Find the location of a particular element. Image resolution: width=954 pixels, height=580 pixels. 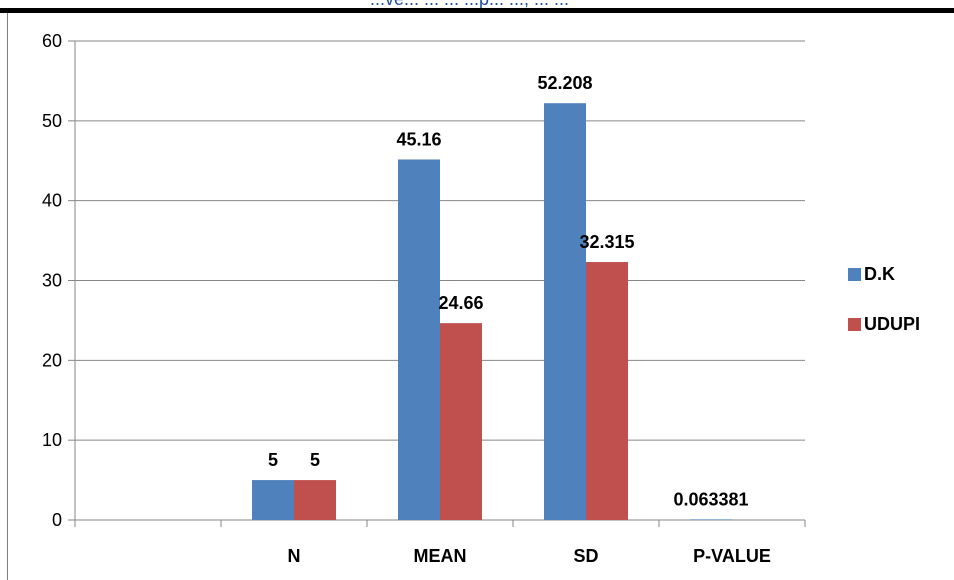

left-border-rule is located at coordinates (7, 296).